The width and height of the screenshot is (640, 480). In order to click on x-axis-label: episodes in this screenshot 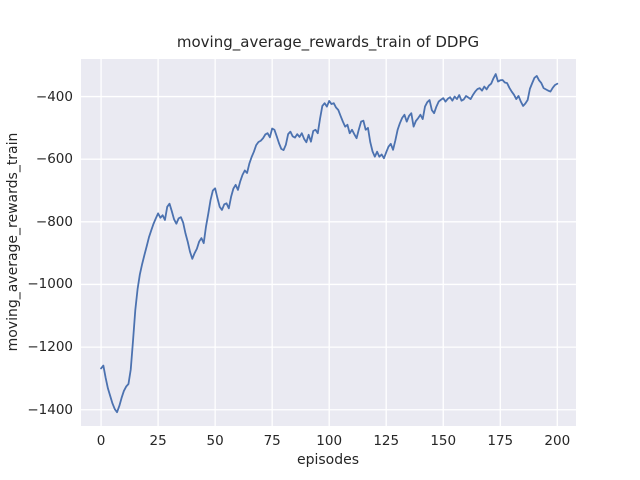, I will do `click(328, 460)`.